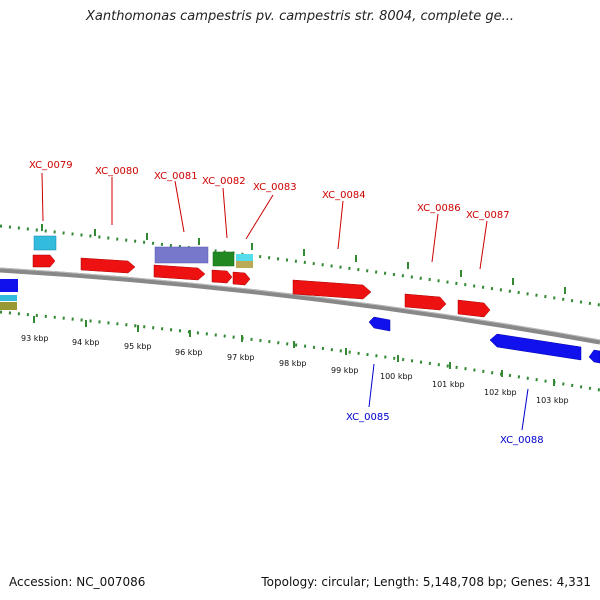  I want to click on feature-box-purple, so click(181, 255).